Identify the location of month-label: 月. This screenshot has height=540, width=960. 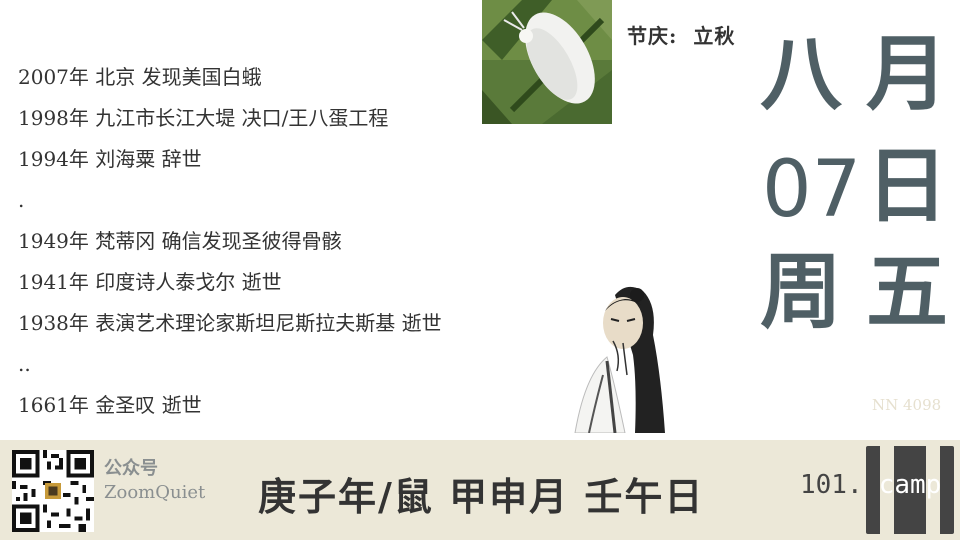
(907, 74).